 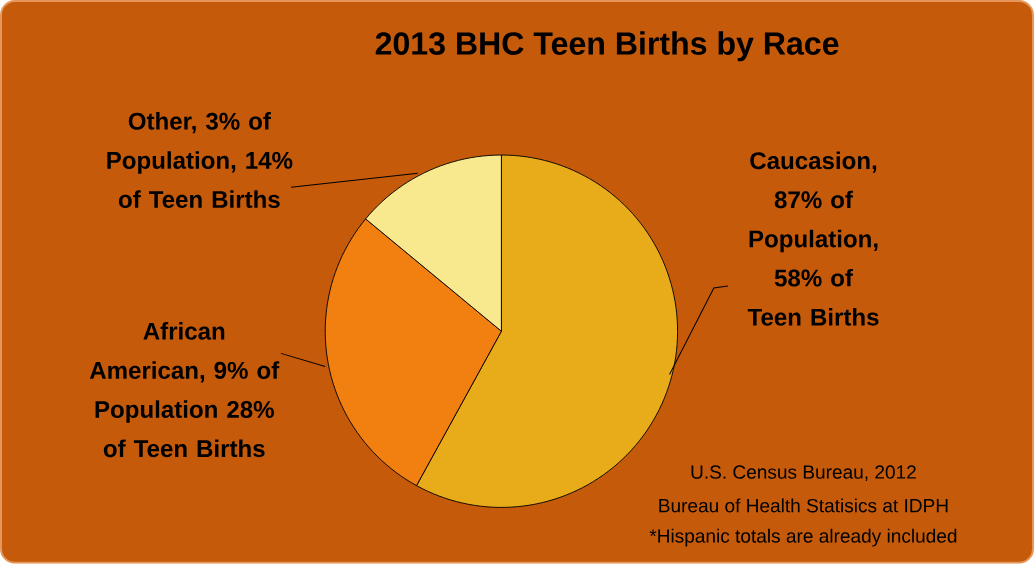 I want to click on text: U.S. Census Bureau, 2012, so click(x=803, y=473).